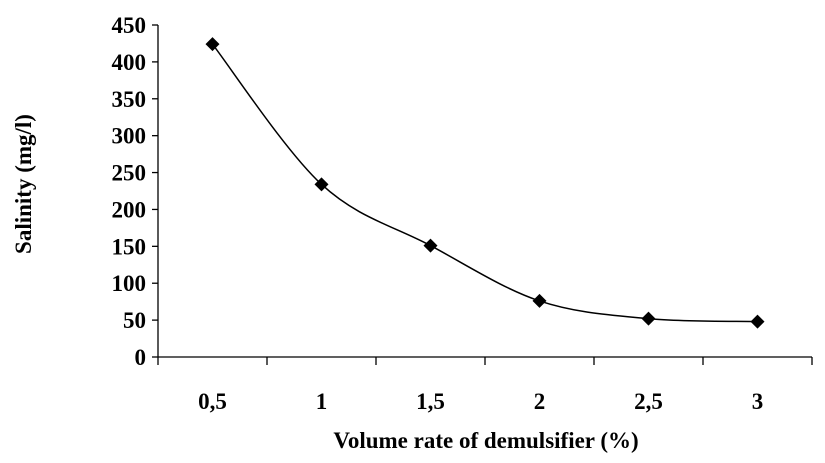 The image size is (825, 463). What do you see at coordinates (485, 385) in the screenshot?
I see `x-axis: 0,5 1 1,5 2 2,5 3` at bounding box center [485, 385].